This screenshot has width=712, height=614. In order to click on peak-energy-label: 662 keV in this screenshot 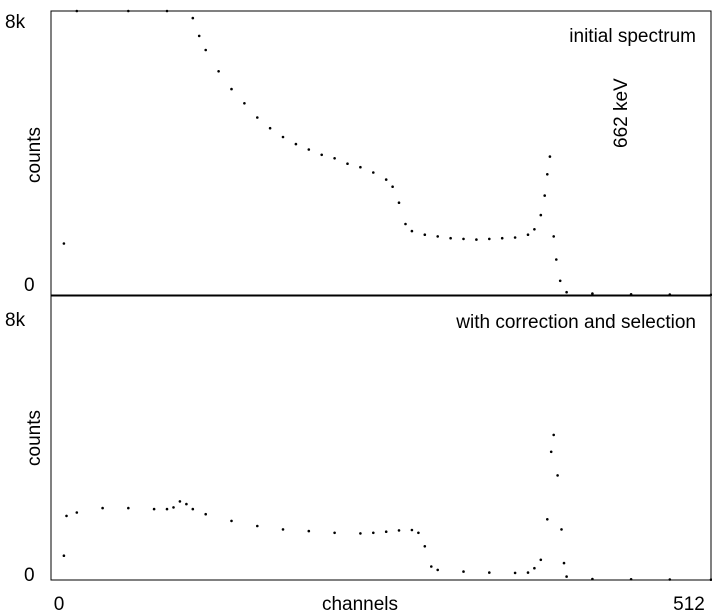, I will do `click(621, 113)`.